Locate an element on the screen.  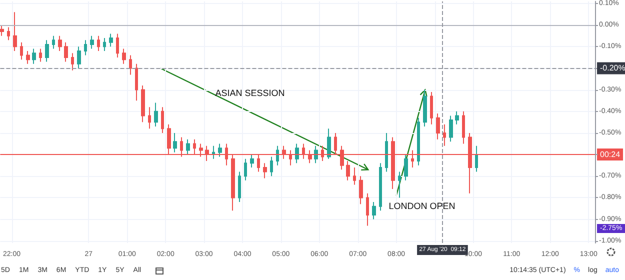
annotation: LONDON OPEN is located at coordinates (422, 206).